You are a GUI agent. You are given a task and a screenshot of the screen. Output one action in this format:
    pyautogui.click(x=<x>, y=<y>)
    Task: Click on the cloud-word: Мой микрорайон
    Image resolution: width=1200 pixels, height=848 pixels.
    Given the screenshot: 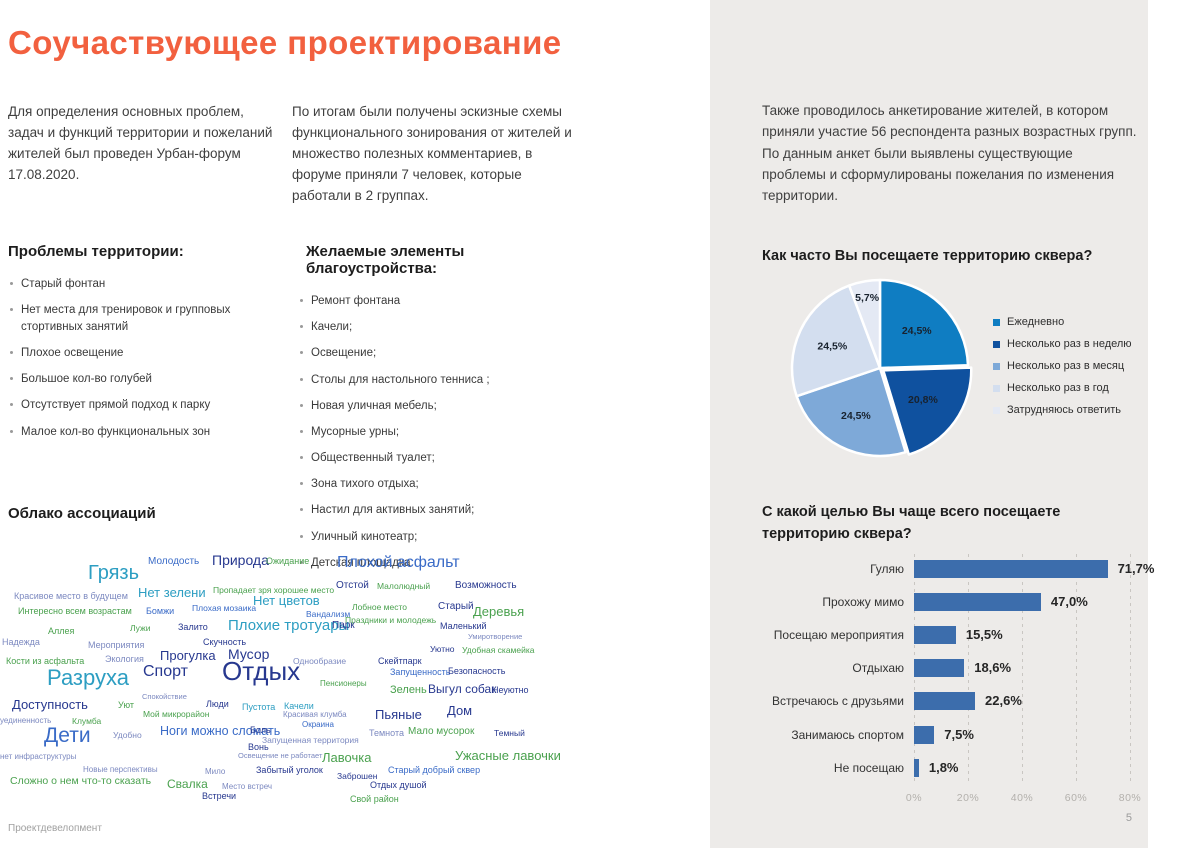 What is the action you would take?
    pyautogui.click(x=176, y=714)
    